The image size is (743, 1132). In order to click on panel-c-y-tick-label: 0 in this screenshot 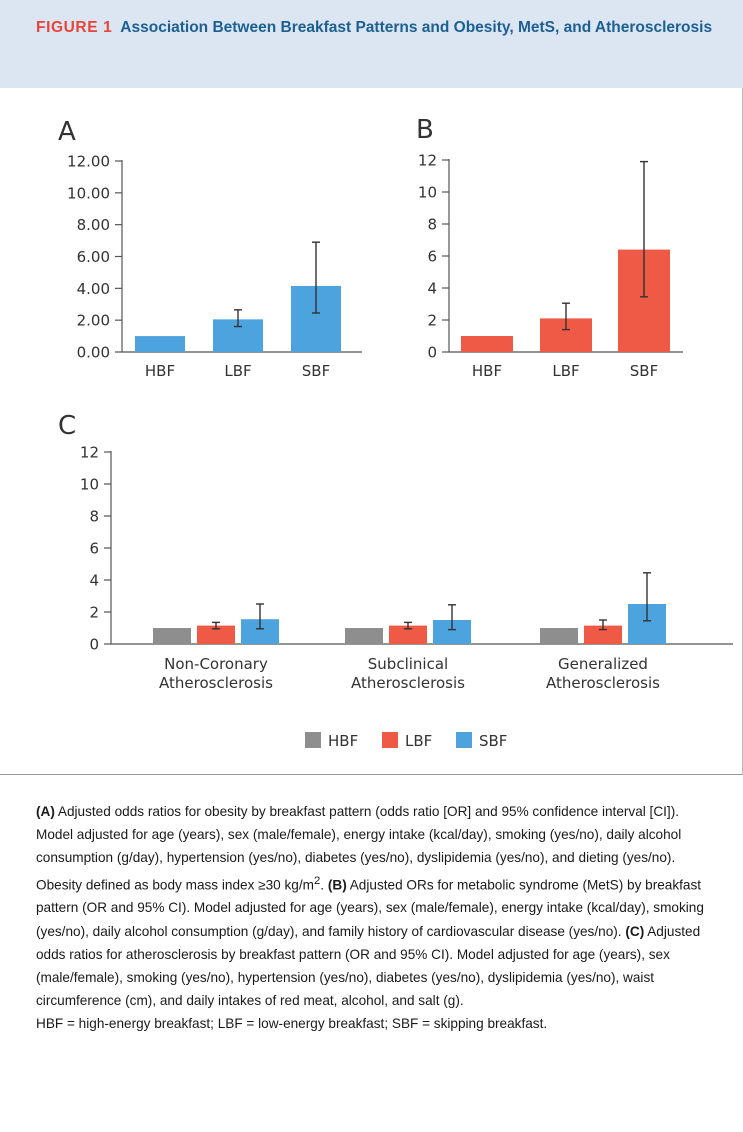, I will do `click(94, 645)`.